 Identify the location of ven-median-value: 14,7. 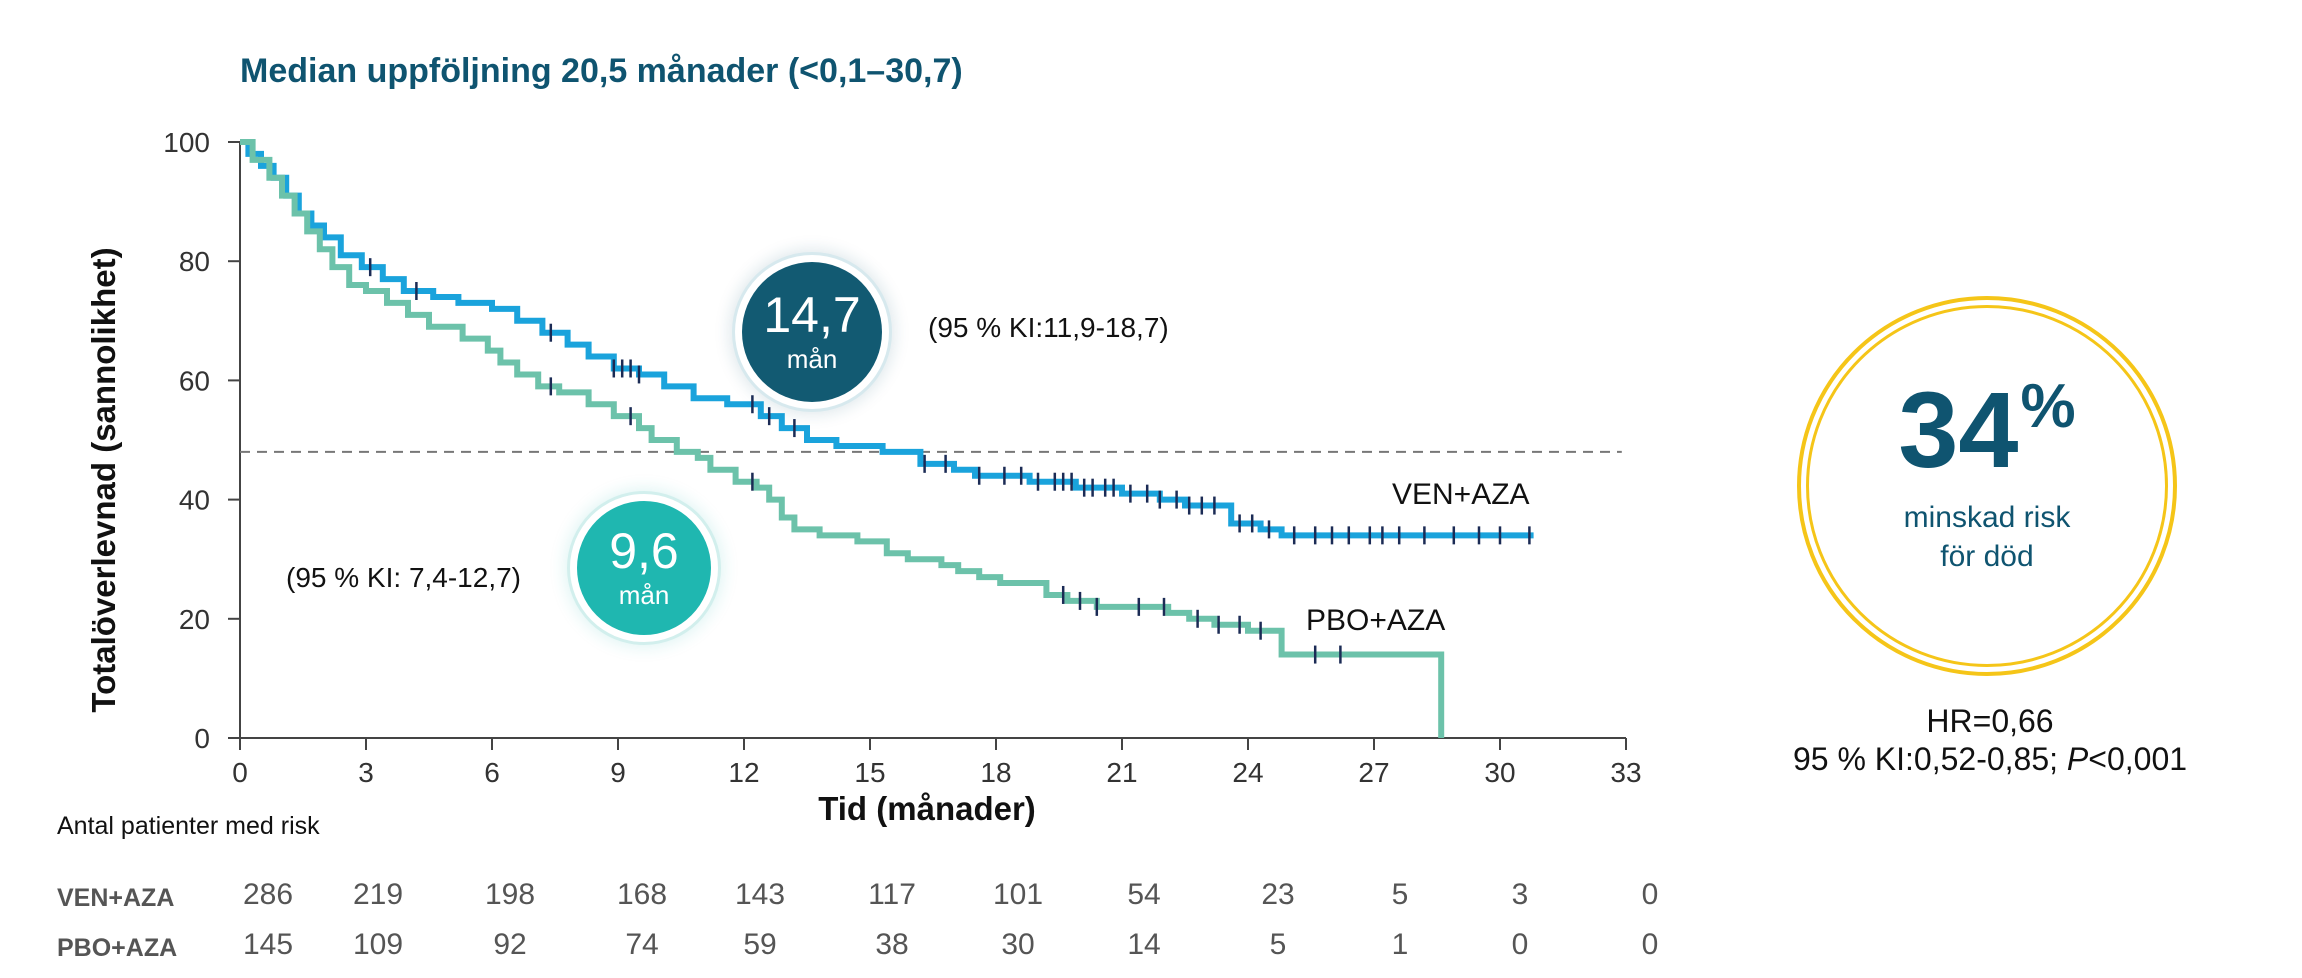
(812, 314).